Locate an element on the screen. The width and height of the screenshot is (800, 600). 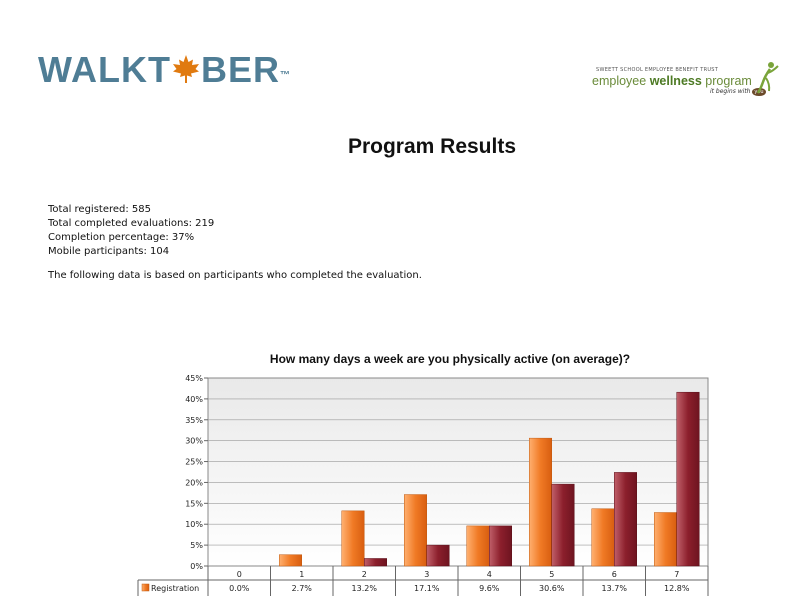
x-tick-label: 7 is located at coordinates (676, 574).